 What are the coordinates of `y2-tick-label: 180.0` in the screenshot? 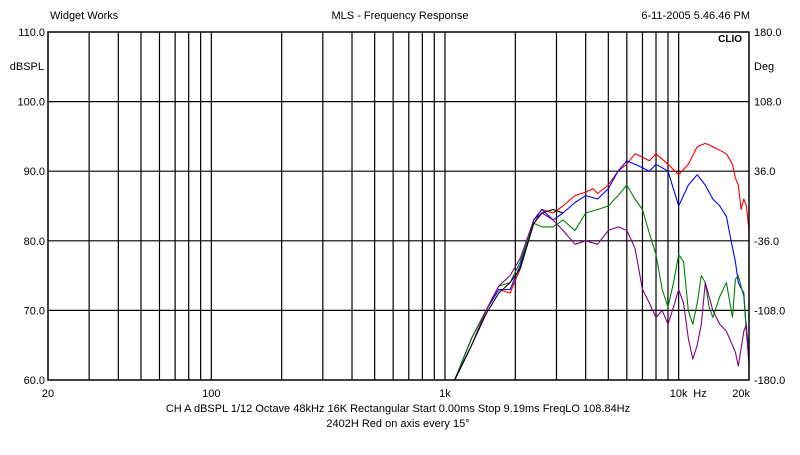 It's located at (768, 33).